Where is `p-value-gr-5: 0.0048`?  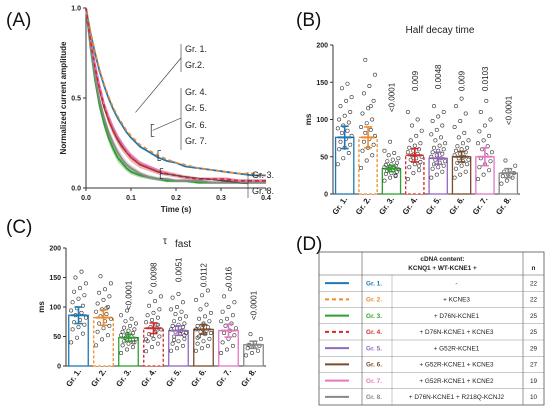 p-value-gr-5: 0.0048 is located at coordinates (438, 76).